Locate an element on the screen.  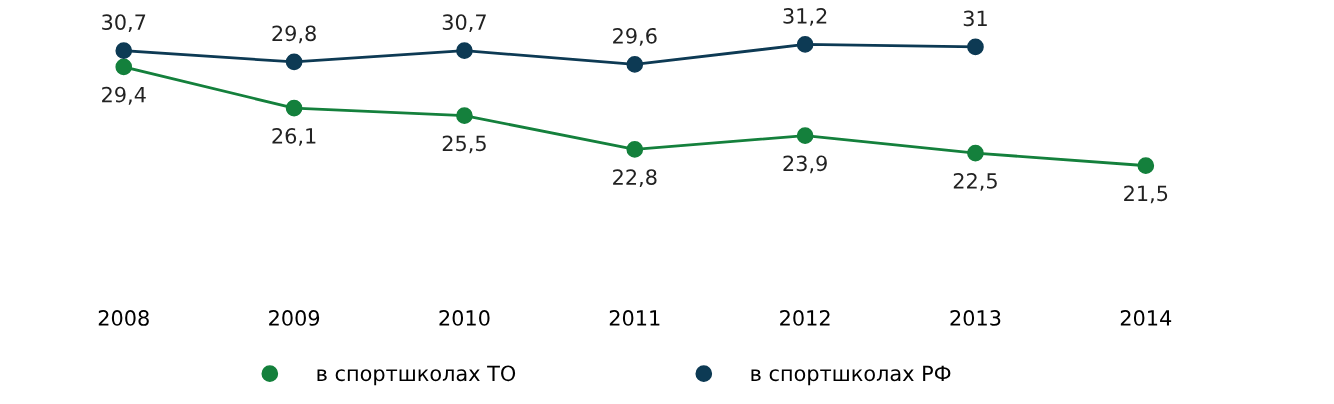
data-label: 22,8 is located at coordinates (635, 178).